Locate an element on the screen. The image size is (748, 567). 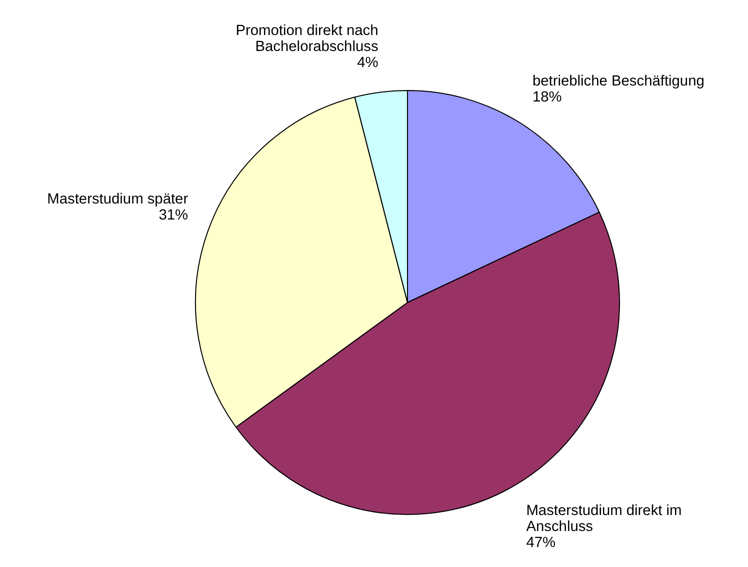
data-label: 31% is located at coordinates (173, 216).